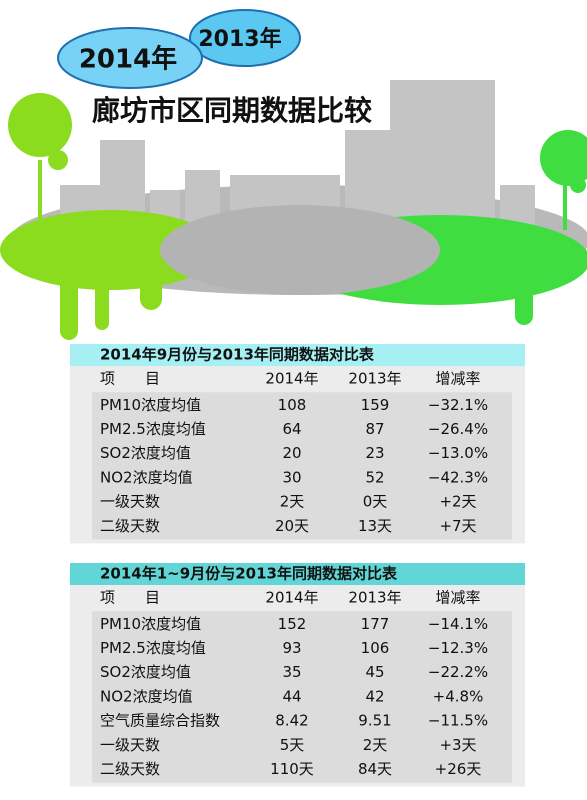 The width and height of the screenshot is (587, 800). I want to click on table-cell: +7天, so click(457, 526).